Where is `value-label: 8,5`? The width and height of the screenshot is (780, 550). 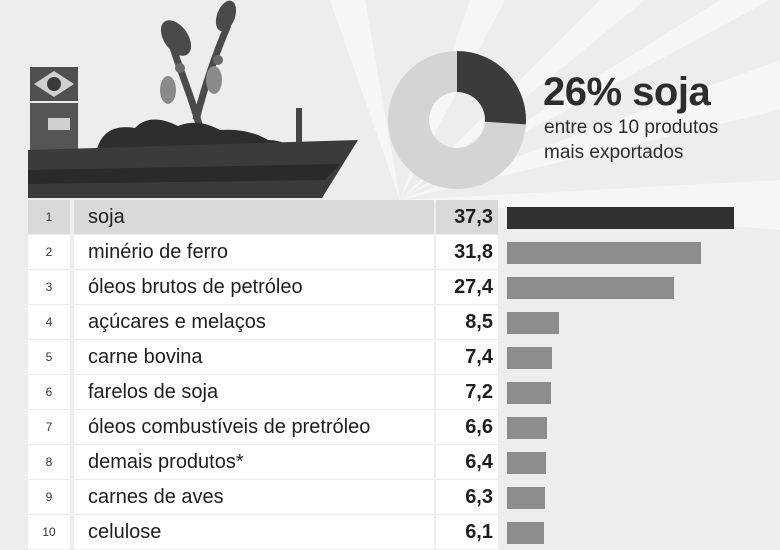 value-label: 8,5 is located at coordinates (467, 322).